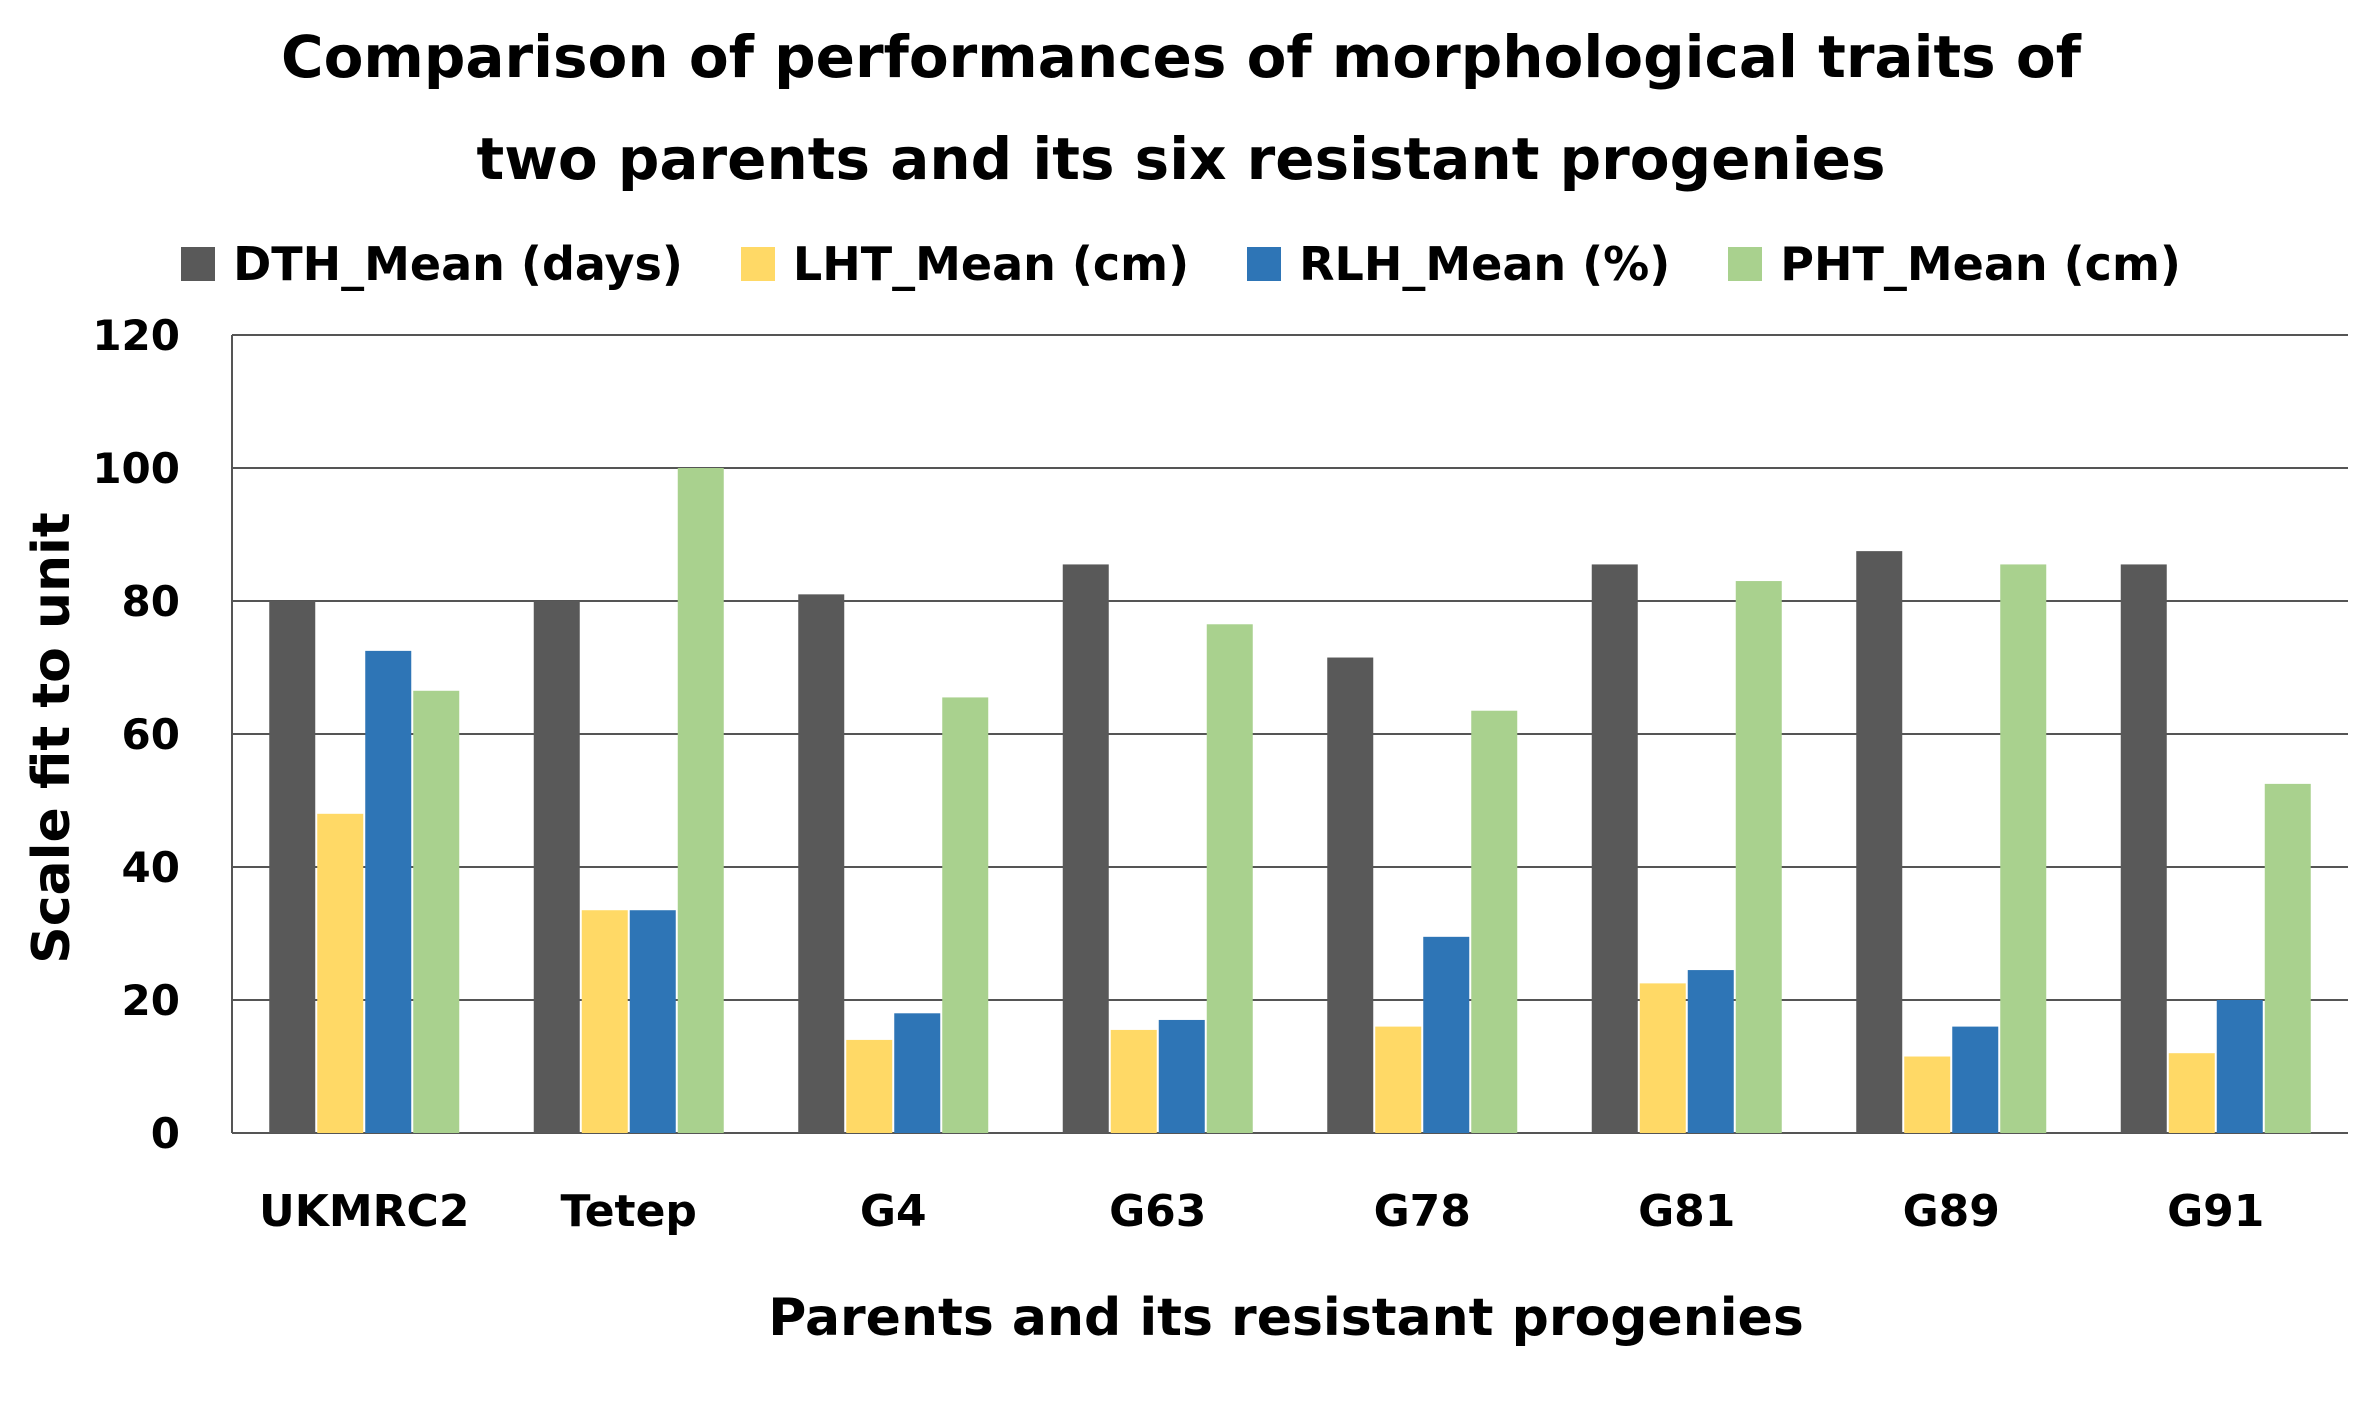 The image size is (2362, 1403). Describe the element at coordinates (629, 1211) in the screenshot. I see `x-tick-label-tetep: Tetep` at that location.